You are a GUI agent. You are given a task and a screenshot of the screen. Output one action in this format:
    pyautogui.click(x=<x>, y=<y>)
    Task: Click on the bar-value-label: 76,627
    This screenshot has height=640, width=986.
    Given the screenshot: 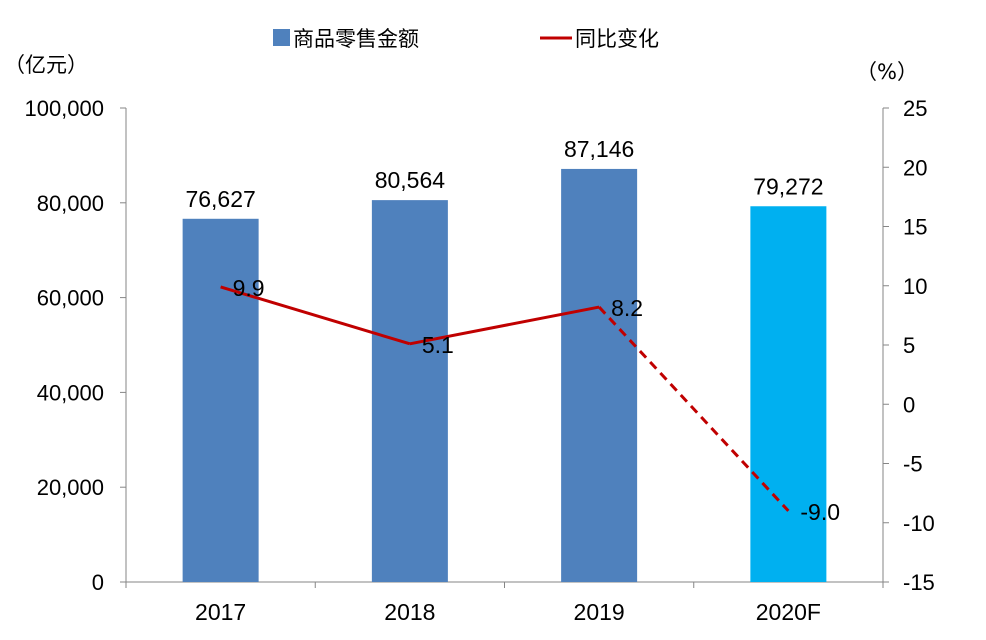 What is the action you would take?
    pyautogui.click(x=220, y=199)
    